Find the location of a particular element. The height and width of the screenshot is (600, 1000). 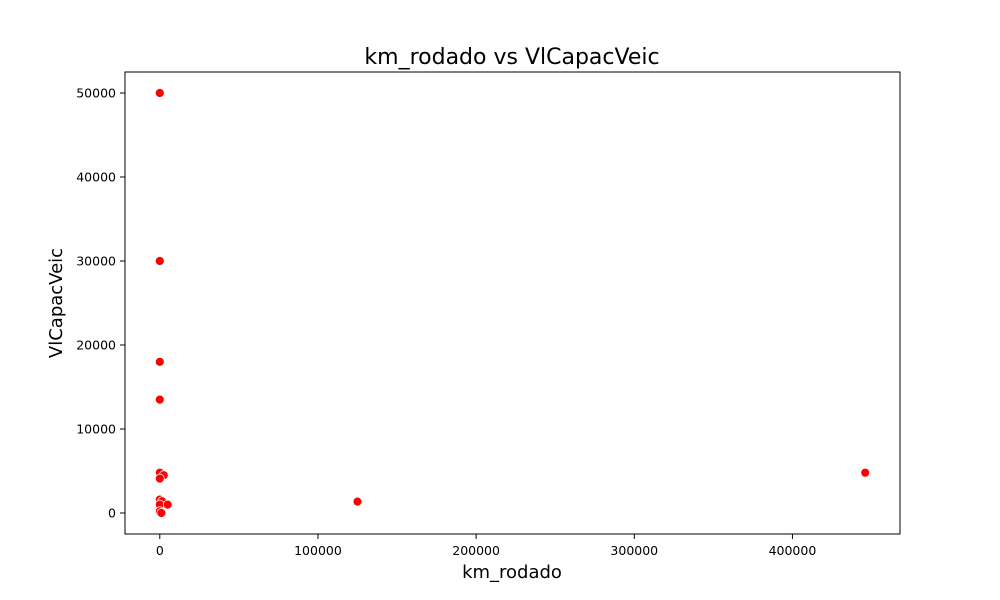

x-axis-label: km_rodado is located at coordinates (512, 572).